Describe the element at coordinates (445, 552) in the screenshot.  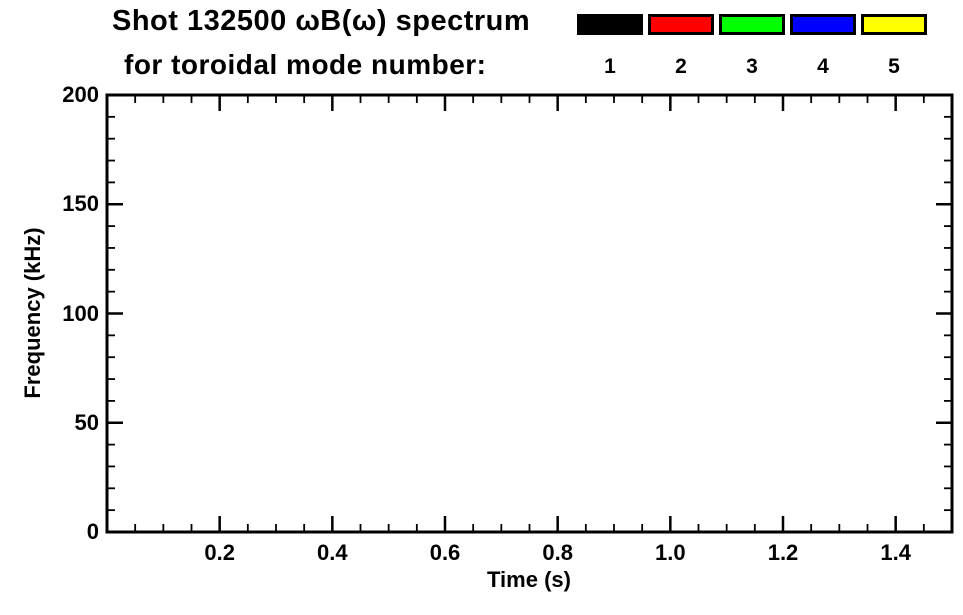
I see `x-tick-label-0.6: 0.6` at that location.